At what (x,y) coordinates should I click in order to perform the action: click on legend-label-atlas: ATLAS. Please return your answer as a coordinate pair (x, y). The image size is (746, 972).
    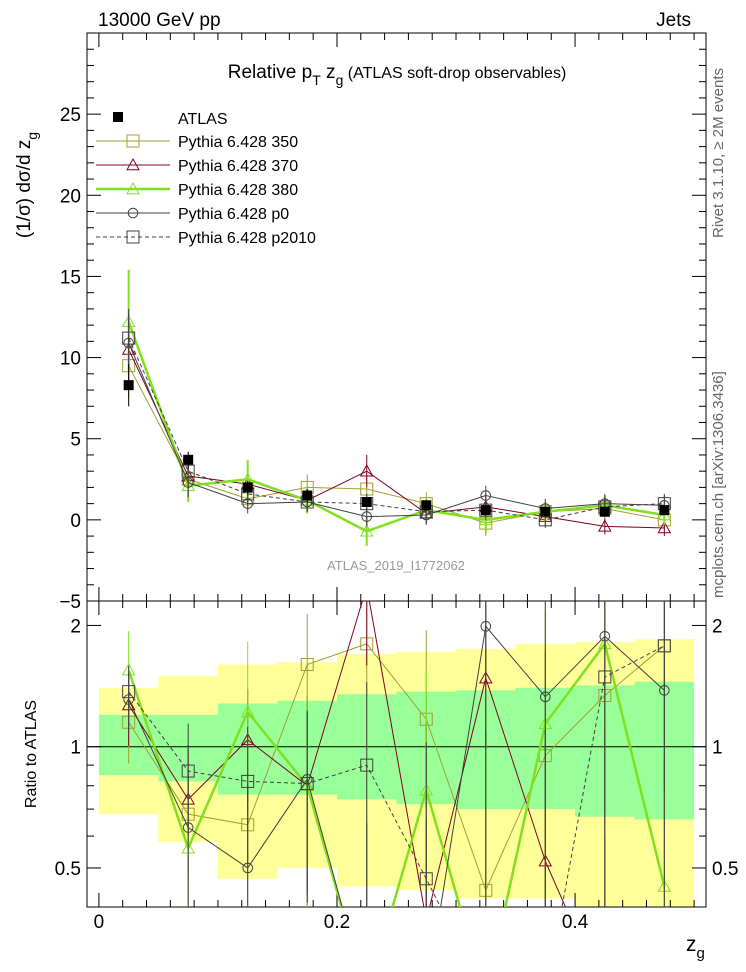
    Looking at the image, I should click on (203, 119).